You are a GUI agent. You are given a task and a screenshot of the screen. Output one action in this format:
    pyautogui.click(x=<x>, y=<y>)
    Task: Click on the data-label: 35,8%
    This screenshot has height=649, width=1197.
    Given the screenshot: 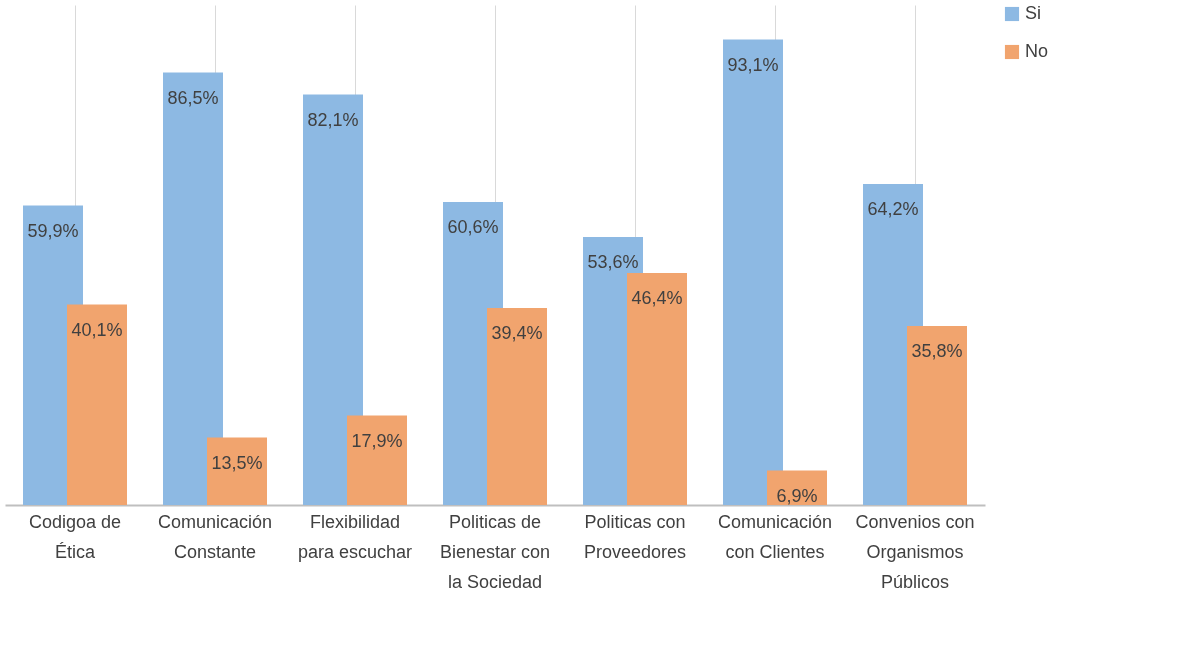 What is the action you would take?
    pyautogui.click(x=937, y=351)
    